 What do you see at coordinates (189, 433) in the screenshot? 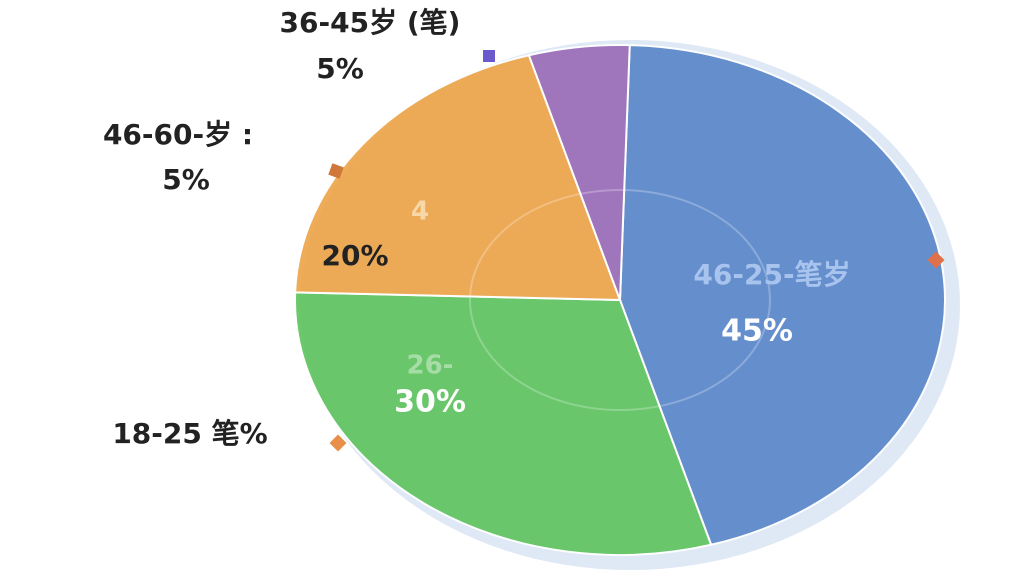
I see `annotation: 18-25 笔%` at bounding box center [189, 433].